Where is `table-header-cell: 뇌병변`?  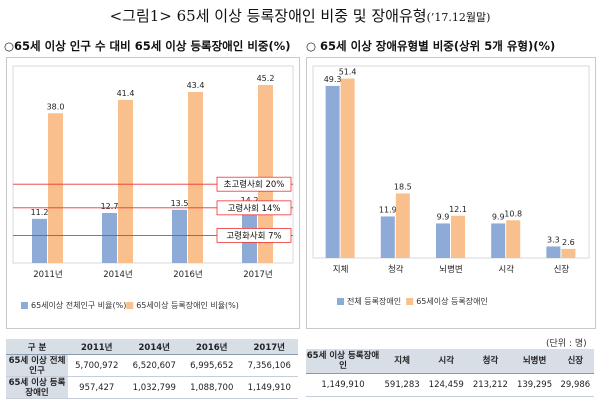
table-header-cell: 뇌병변 is located at coordinates (534, 361).